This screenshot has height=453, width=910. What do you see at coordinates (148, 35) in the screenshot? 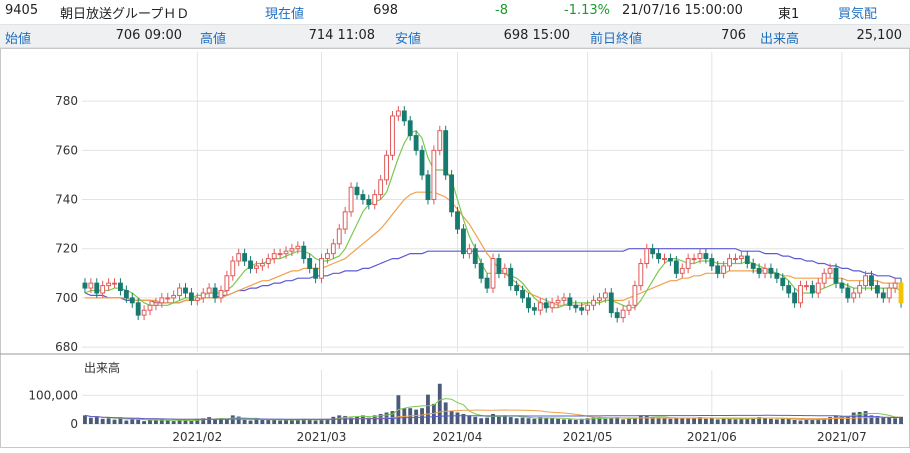
I see `open-value: 706 09:00` at bounding box center [148, 35].